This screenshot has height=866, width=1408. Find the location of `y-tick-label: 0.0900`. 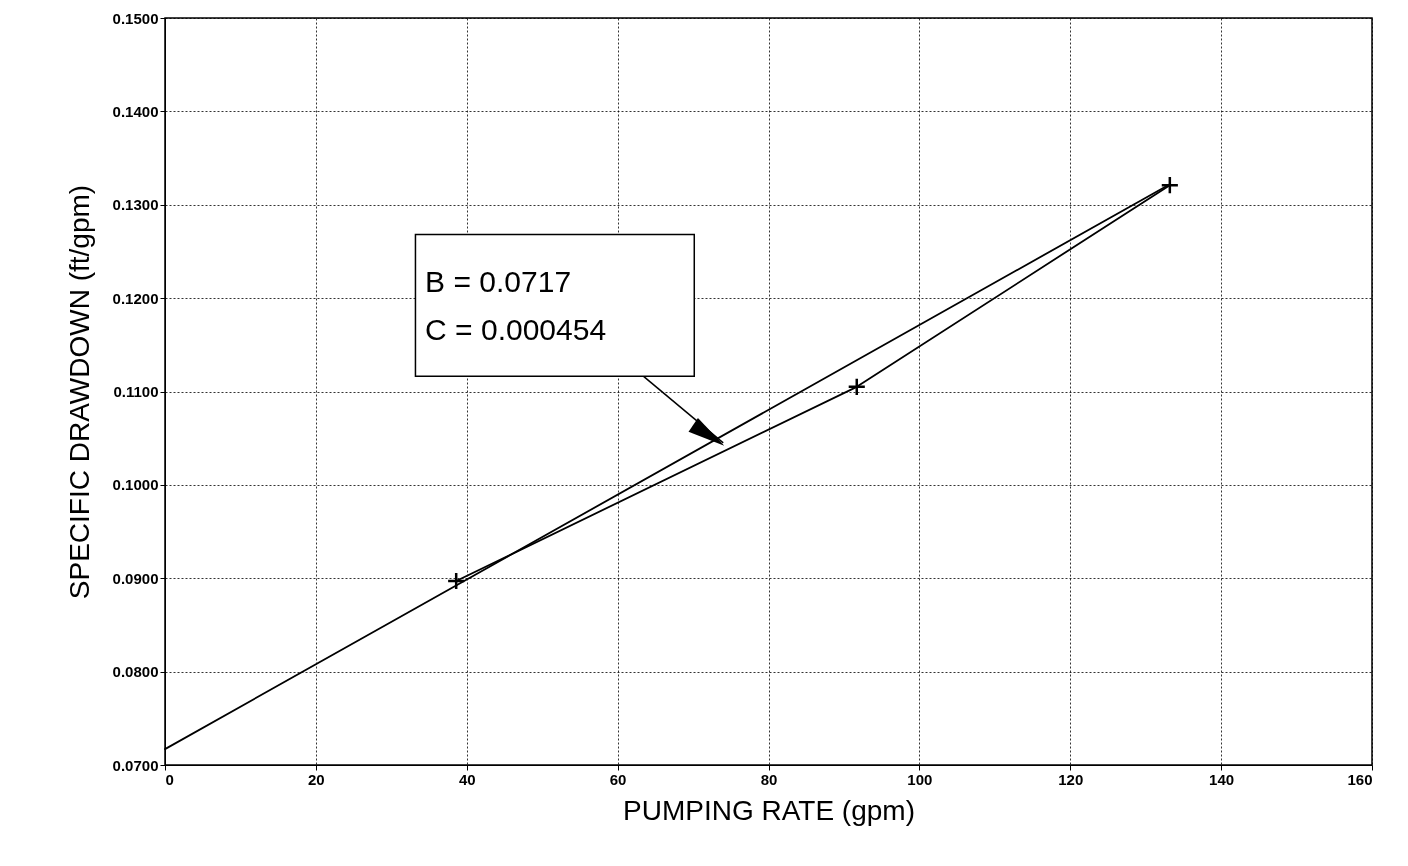

y-tick-label: 0.0900 is located at coordinates (135, 578).